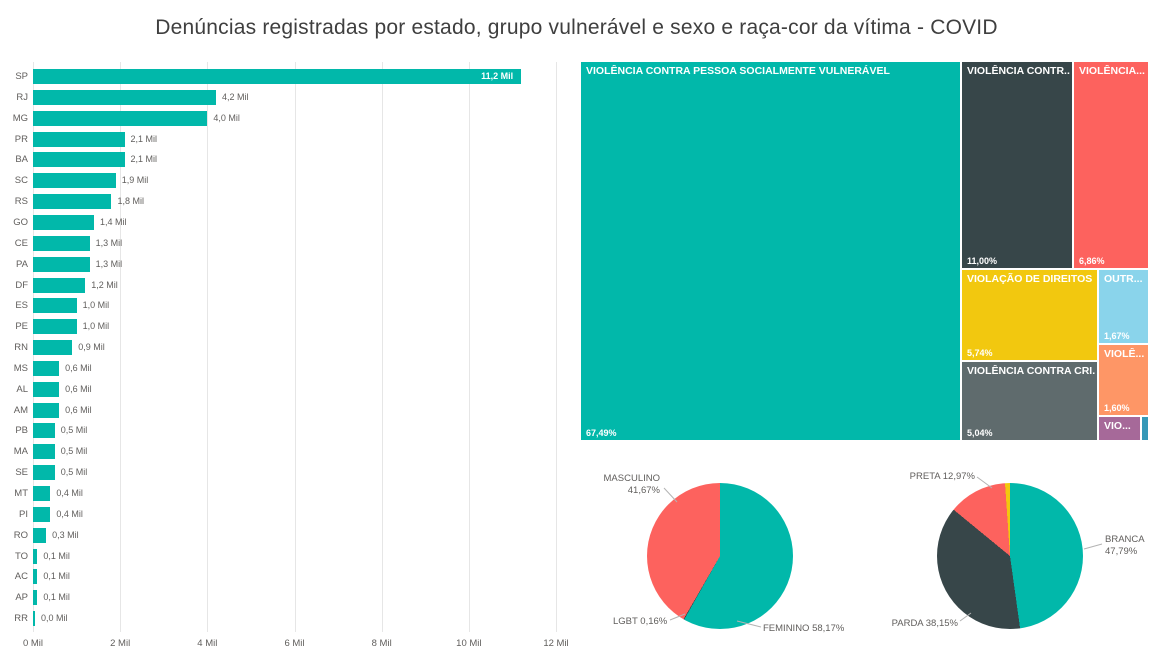  I want to click on treemap-node: VIOLÊNCIA CONTRA CRI... 5,04%, so click(1029, 401).